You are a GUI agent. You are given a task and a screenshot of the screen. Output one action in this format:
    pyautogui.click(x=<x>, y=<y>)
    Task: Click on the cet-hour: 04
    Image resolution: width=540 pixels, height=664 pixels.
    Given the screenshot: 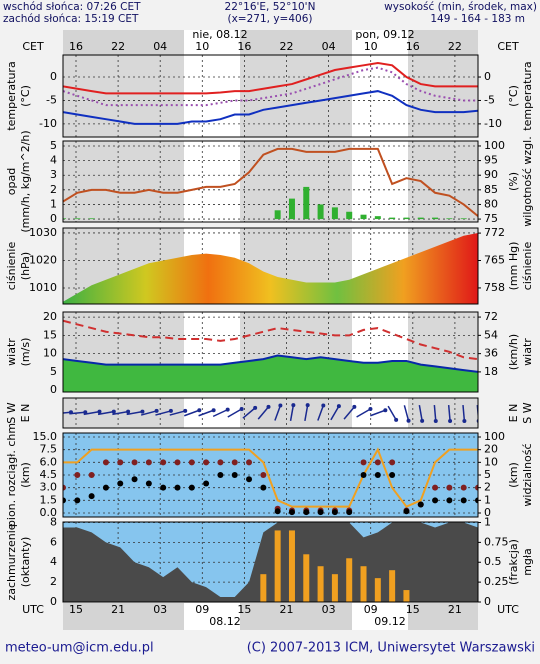 What is the action you would take?
    pyautogui.click(x=329, y=46)
    